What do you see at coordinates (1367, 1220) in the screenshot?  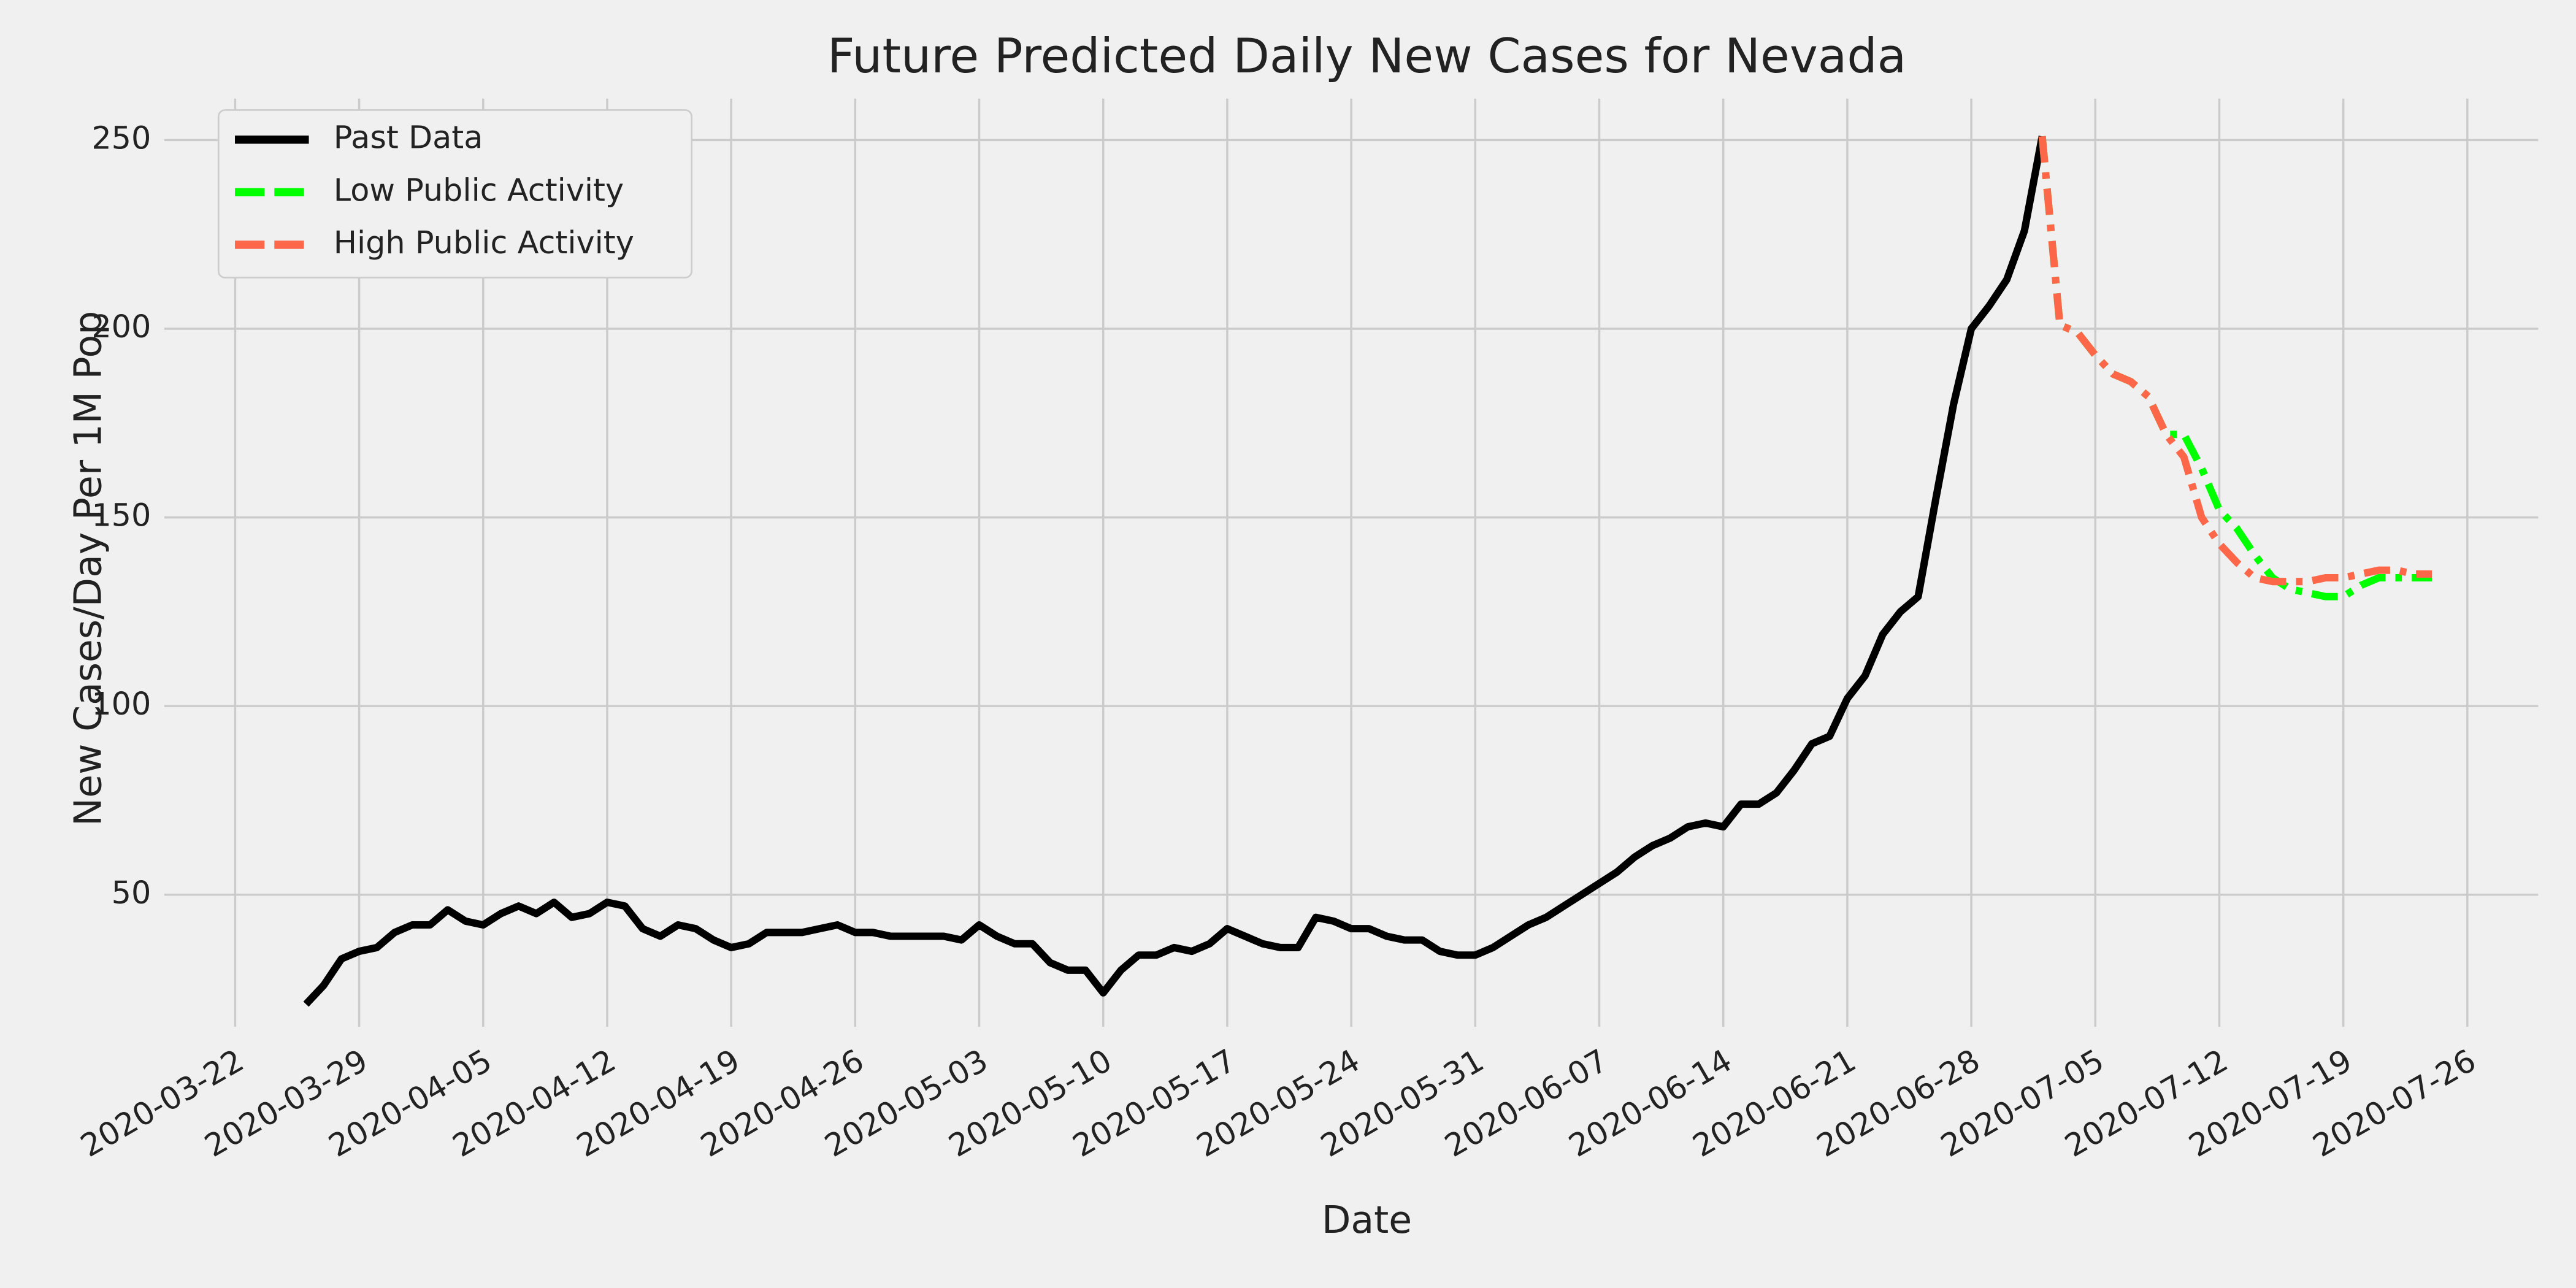 I see `x-axis-label: Date` at bounding box center [1367, 1220].